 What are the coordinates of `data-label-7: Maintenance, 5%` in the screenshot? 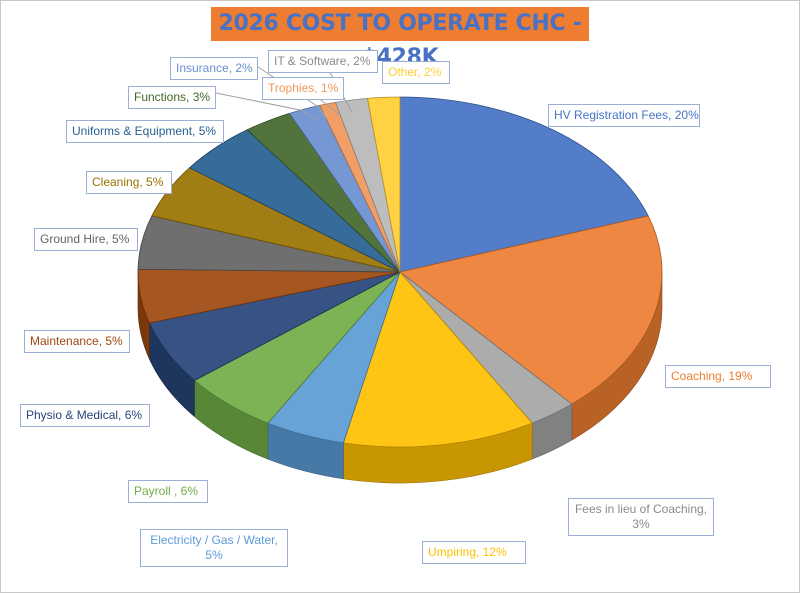 It's located at (77, 341).